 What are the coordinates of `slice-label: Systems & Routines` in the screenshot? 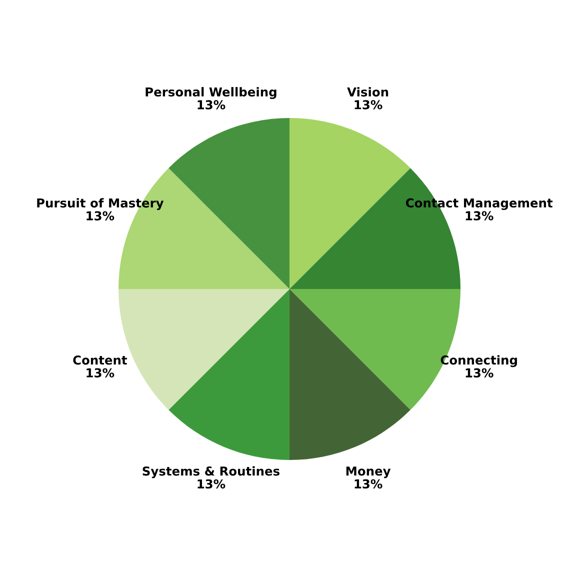 It's located at (211, 472).